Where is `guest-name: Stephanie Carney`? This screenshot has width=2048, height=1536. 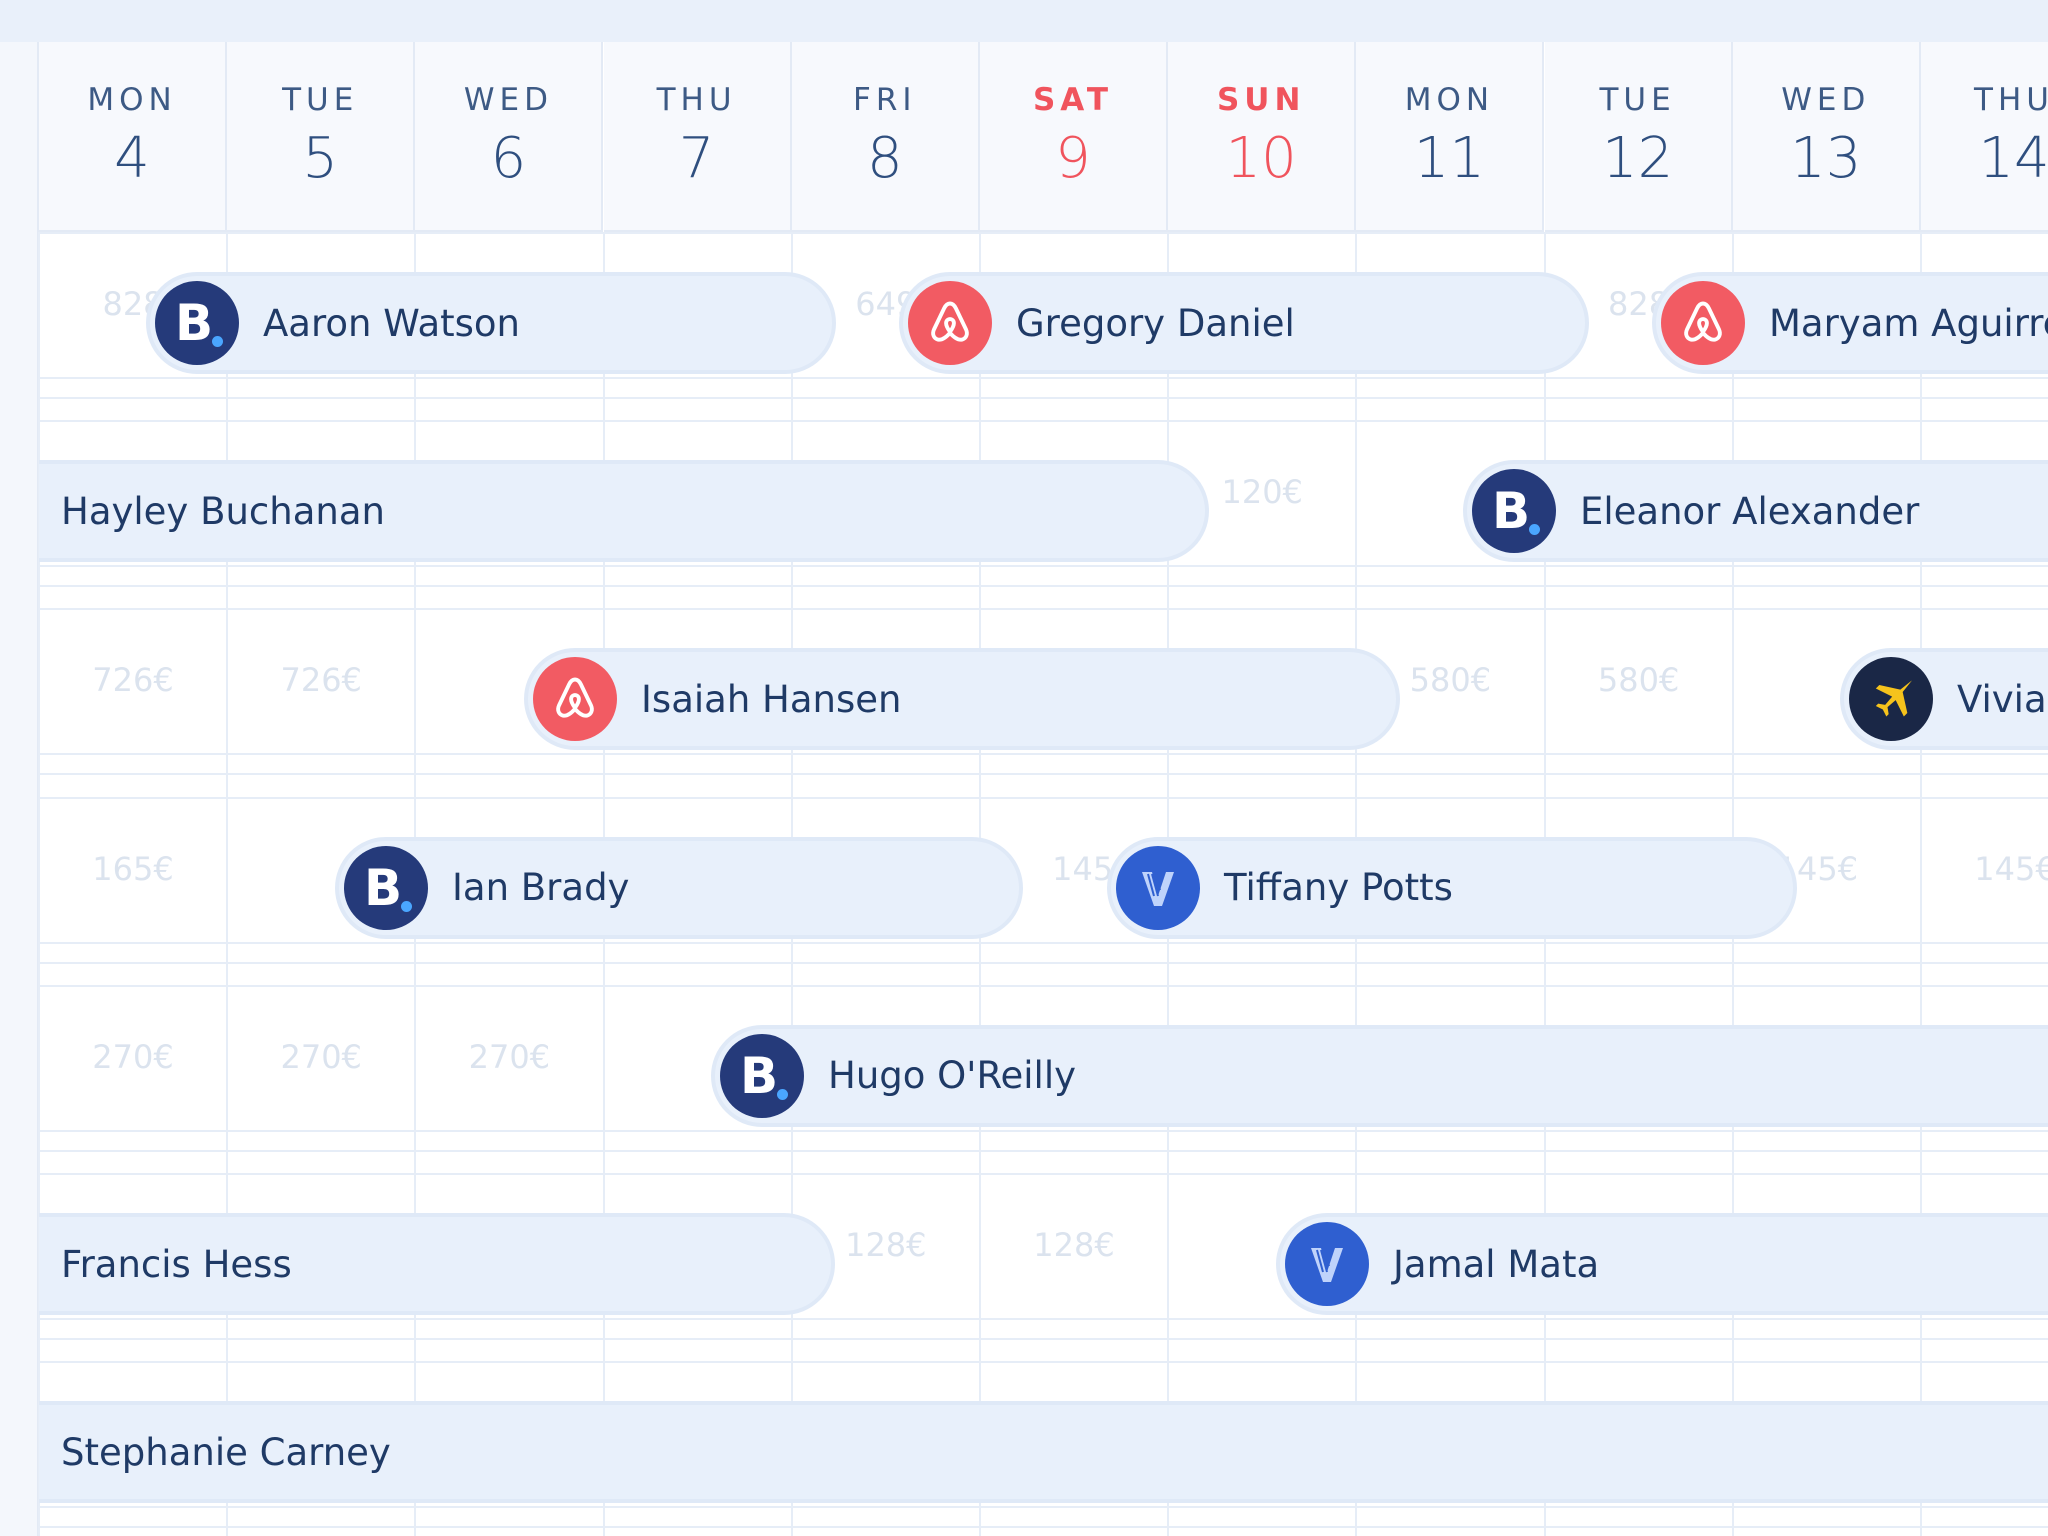
guest-name: Stephanie Carney is located at coordinates (226, 1452).